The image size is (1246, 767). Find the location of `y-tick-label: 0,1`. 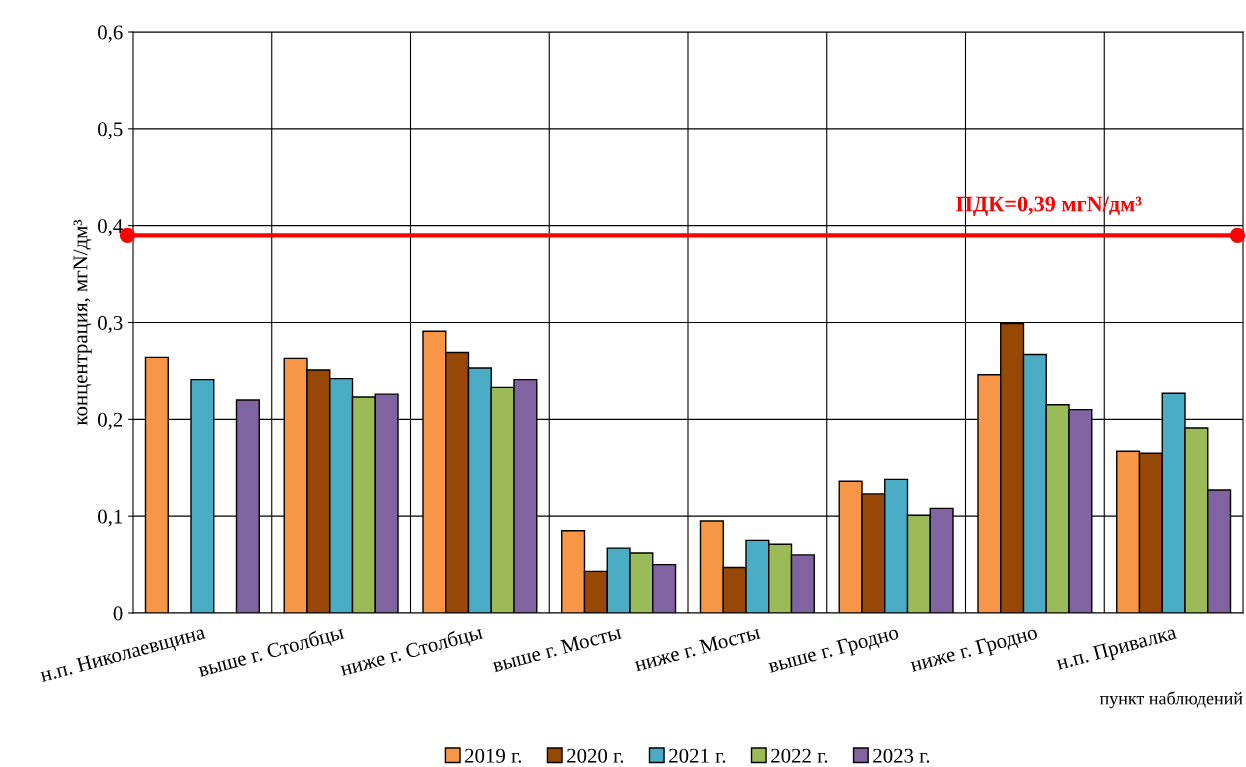

y-tick-label: 0,1 is located at coordinates (110, 518).